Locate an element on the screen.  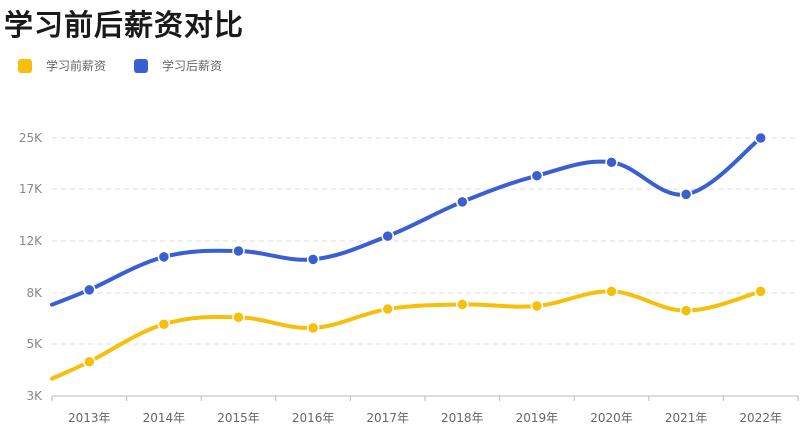
x-tick-label: 2016年 is located at coordinates (313, 418).